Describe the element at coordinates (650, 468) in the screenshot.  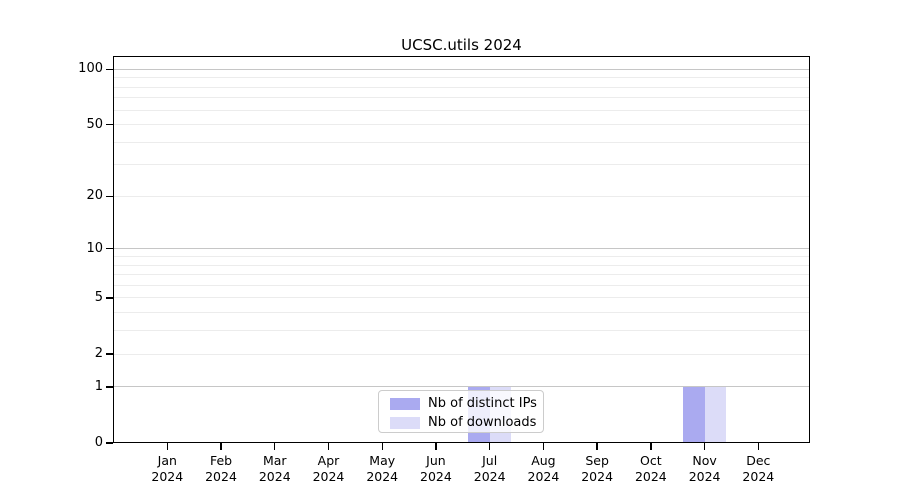
I see `x-tick-label: Oct 2024` at that location.